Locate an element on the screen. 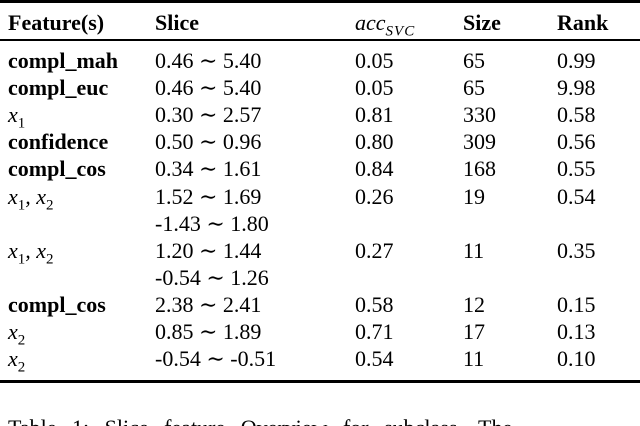  size-cell: 19 is located at coordinates (474, 196).